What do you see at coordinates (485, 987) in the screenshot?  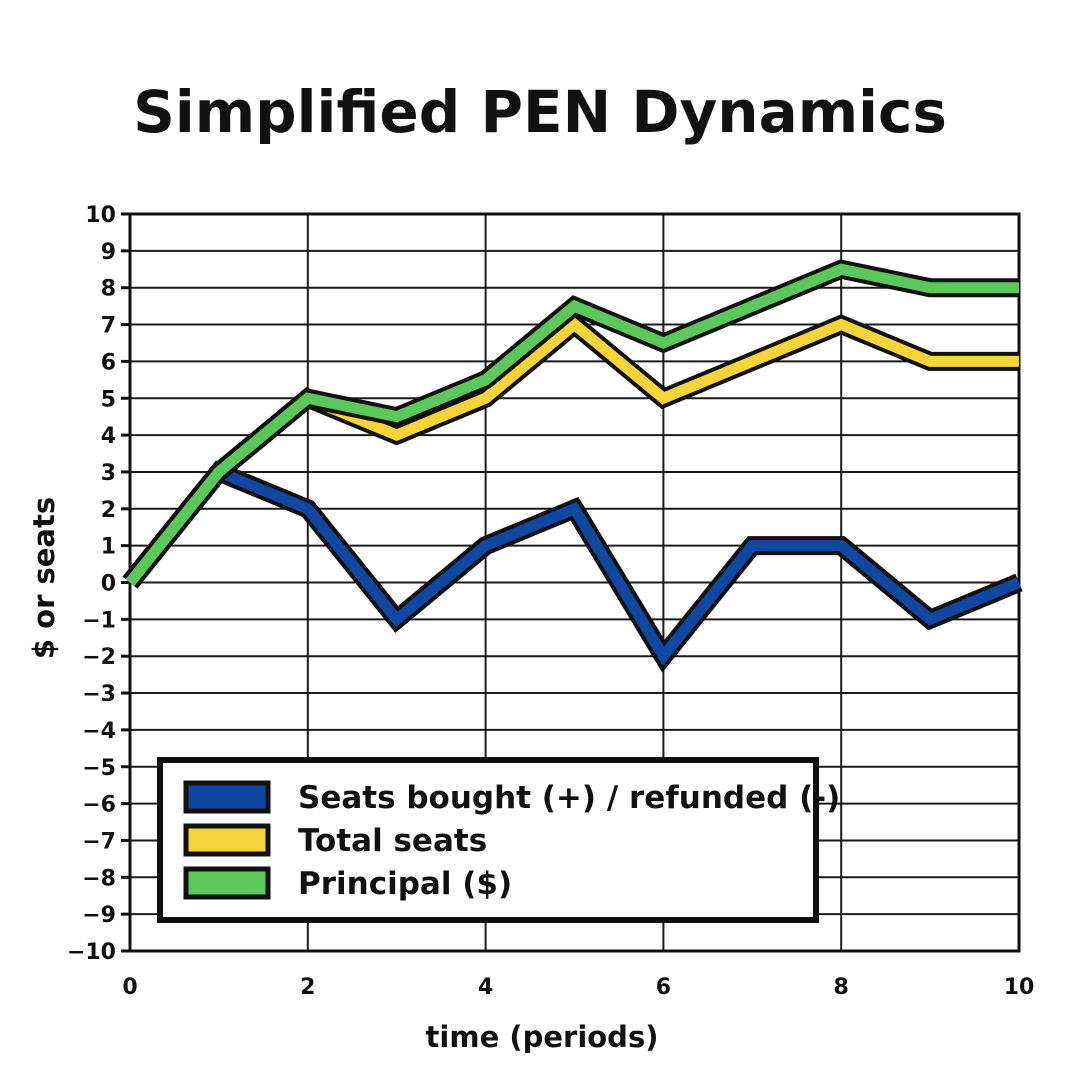 I see `x-tick-label: 4` at bounding box center [485, 987].